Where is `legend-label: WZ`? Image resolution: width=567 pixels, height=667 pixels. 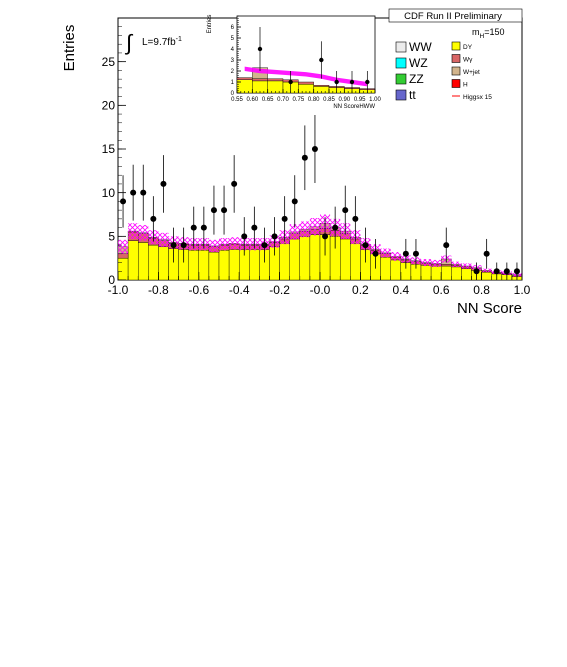 legend-label: WZ is located at coordinates (418, 63).